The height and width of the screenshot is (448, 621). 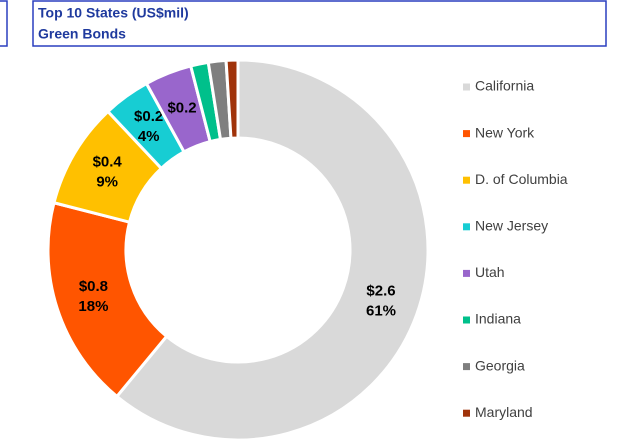 I want to click on percent-label: 4%, so click(x=149, y=136).